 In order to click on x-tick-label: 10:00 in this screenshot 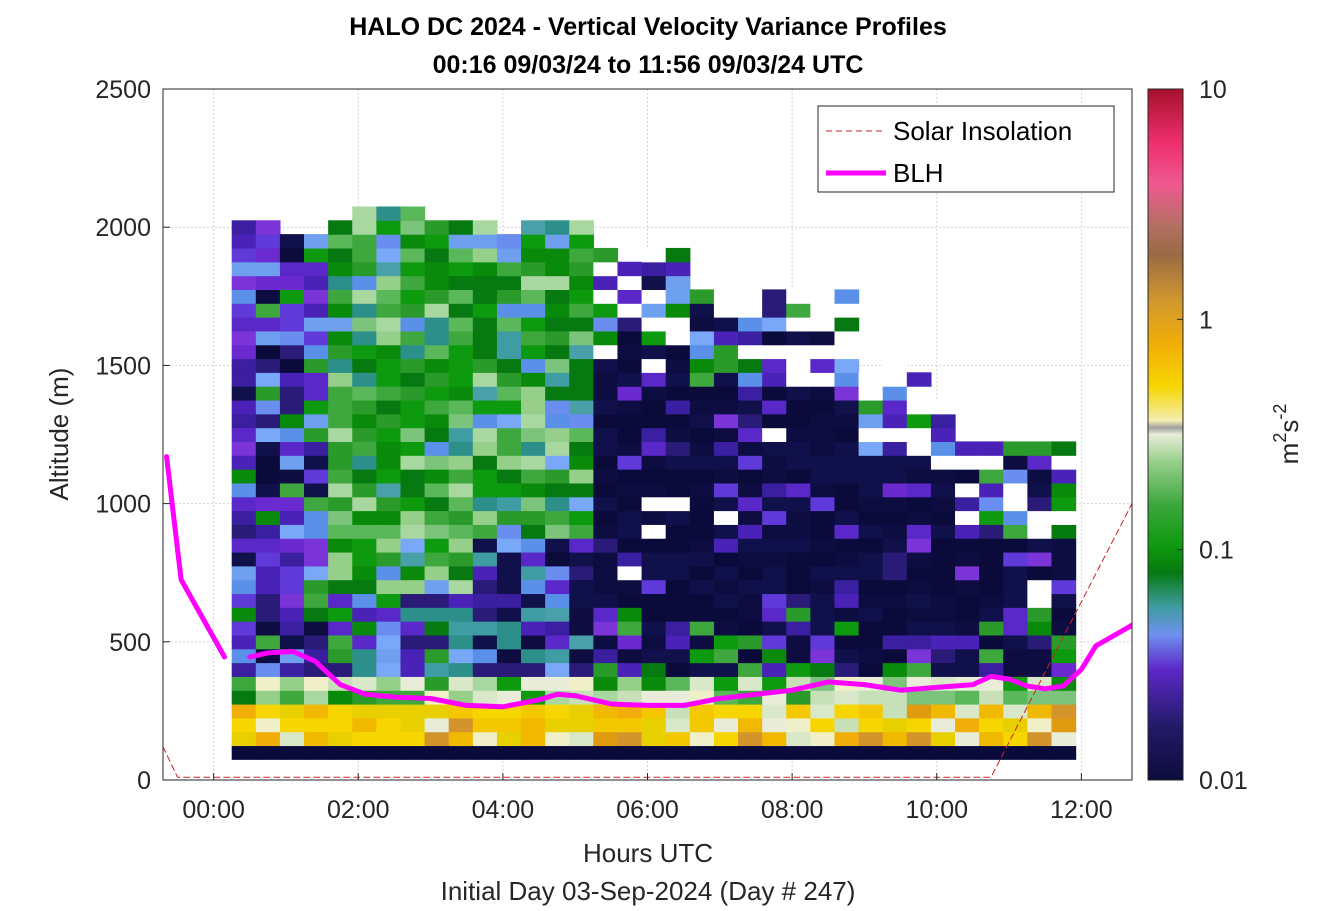, I will do `click(936, 810)`.